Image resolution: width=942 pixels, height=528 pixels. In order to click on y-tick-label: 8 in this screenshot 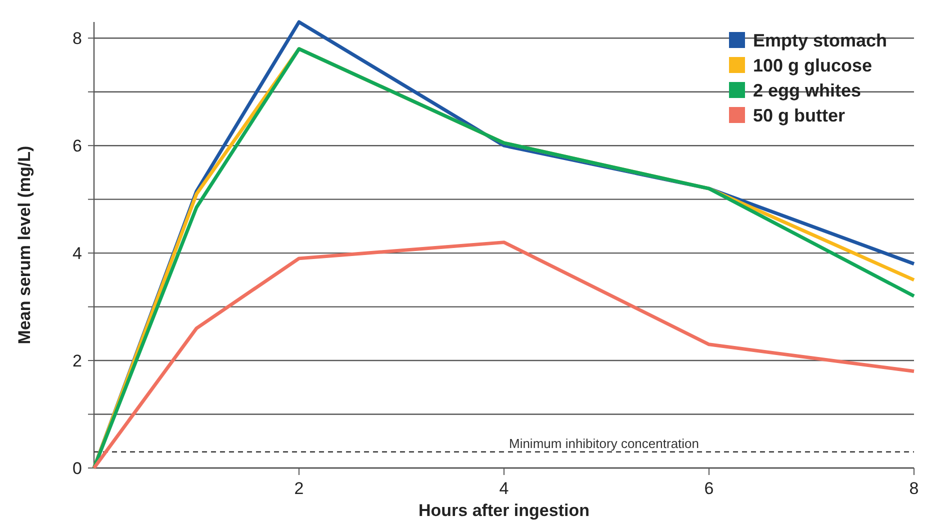, I will do `click(77, 38)`.